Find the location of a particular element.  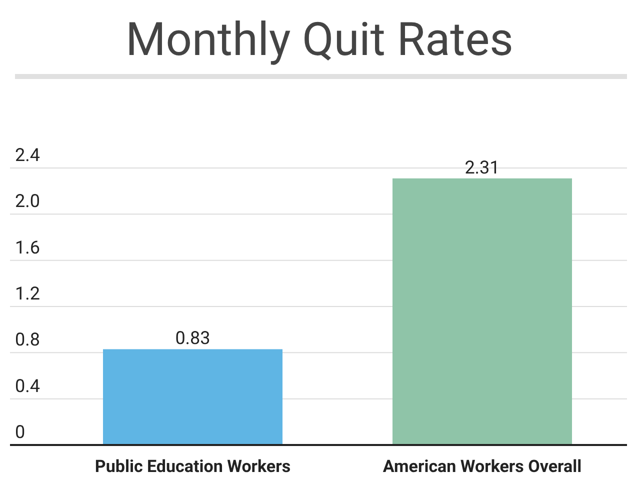

x-tick-label: Public Education Workers is located at coordinates (192, 467).